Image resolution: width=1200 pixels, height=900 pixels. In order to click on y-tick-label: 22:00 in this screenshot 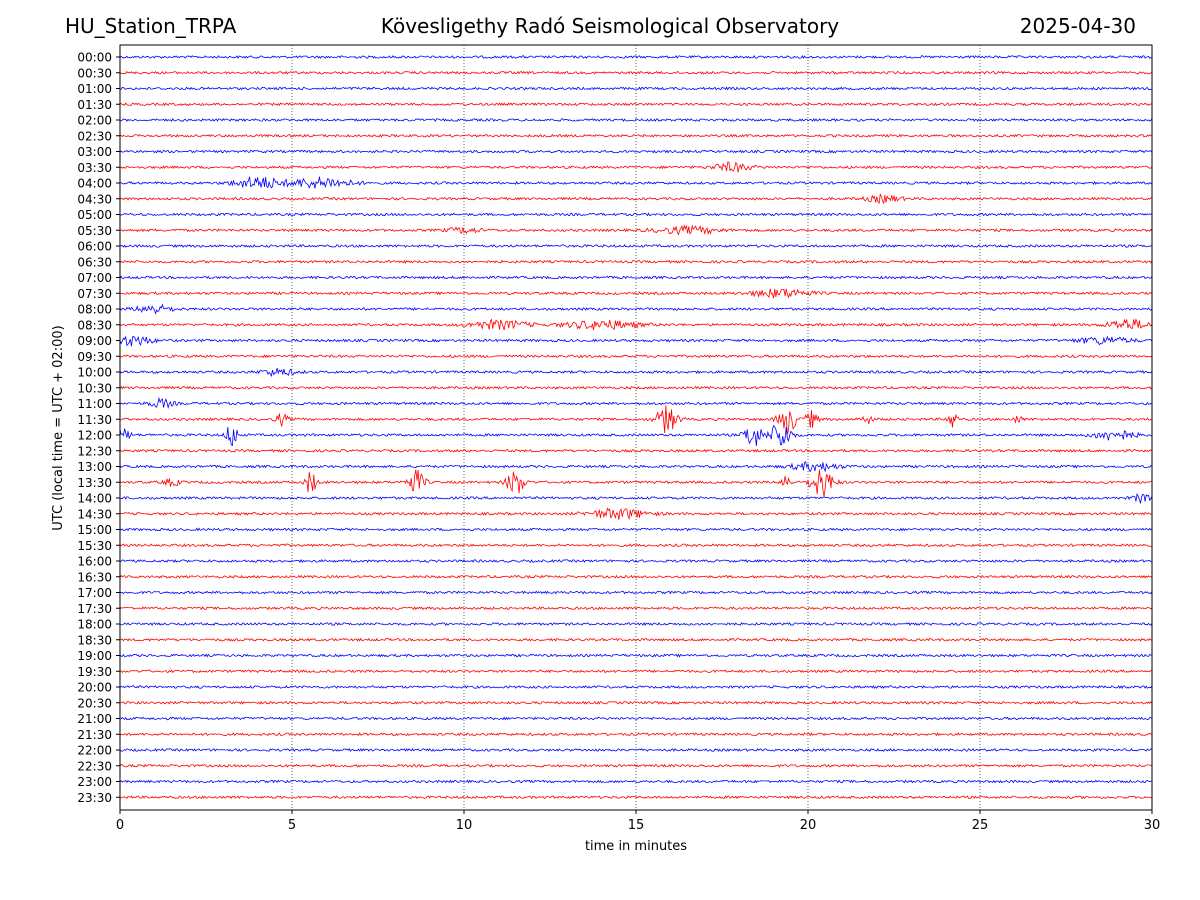, I will do `click(94, 751)`.